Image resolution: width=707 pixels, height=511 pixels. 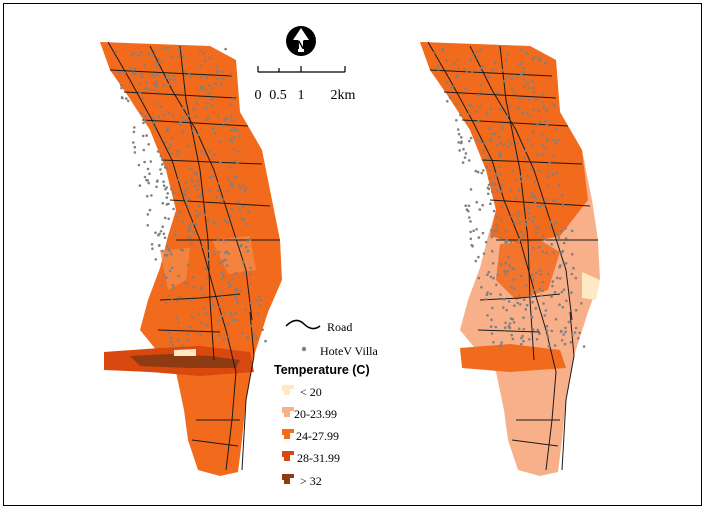 I want to click on scale-bar: 0 0.5 1 2km, so click(x=305, y=84).